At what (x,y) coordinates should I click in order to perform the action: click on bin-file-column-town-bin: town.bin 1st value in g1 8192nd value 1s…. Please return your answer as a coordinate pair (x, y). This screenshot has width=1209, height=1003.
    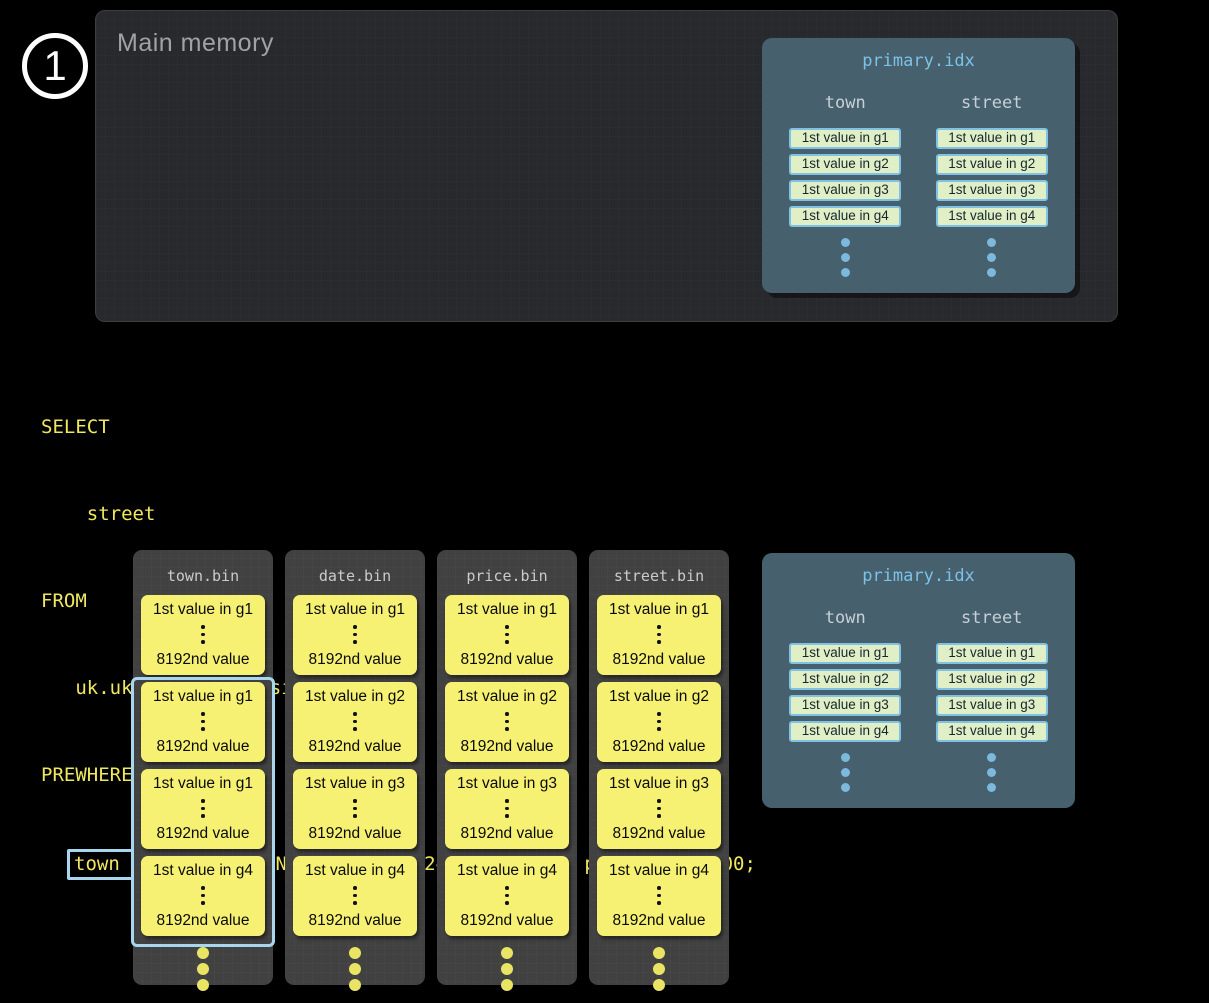
    Looking at the image, I should click on (203, 770).